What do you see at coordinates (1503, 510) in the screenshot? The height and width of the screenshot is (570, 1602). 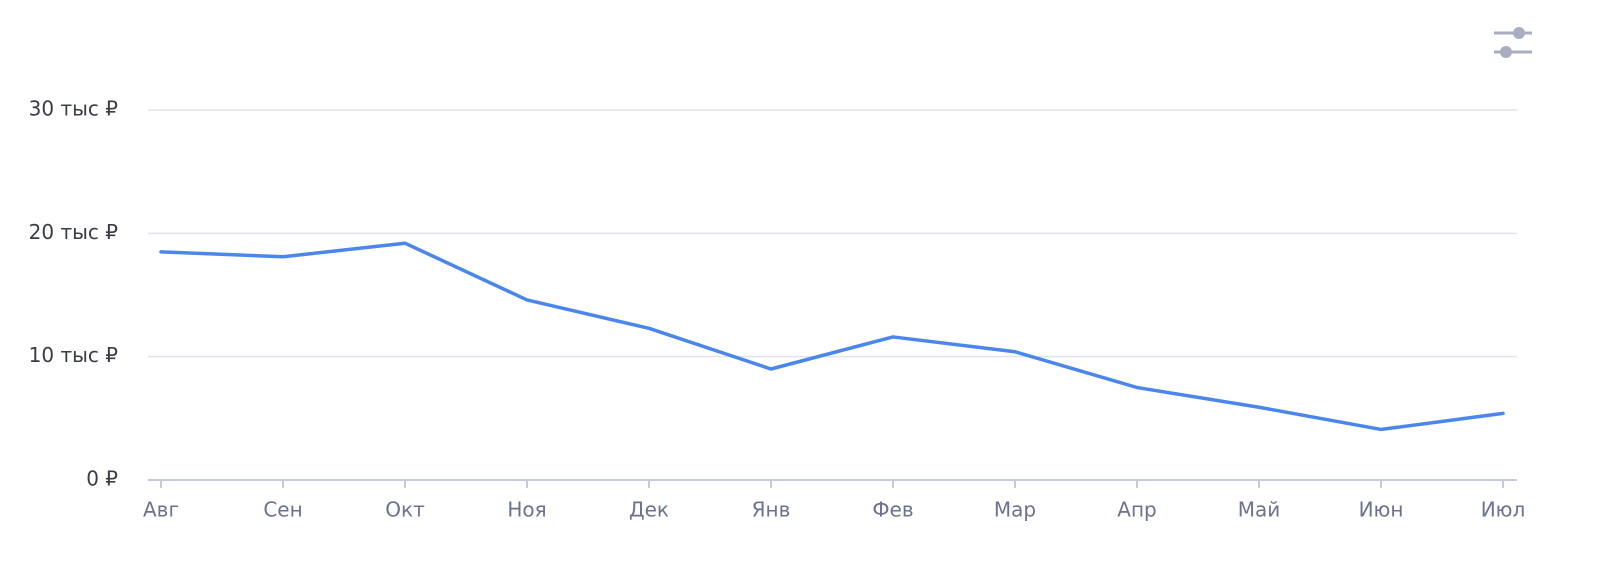 I see `x-tick-label: Июл` at bounding box center [1503, 510].